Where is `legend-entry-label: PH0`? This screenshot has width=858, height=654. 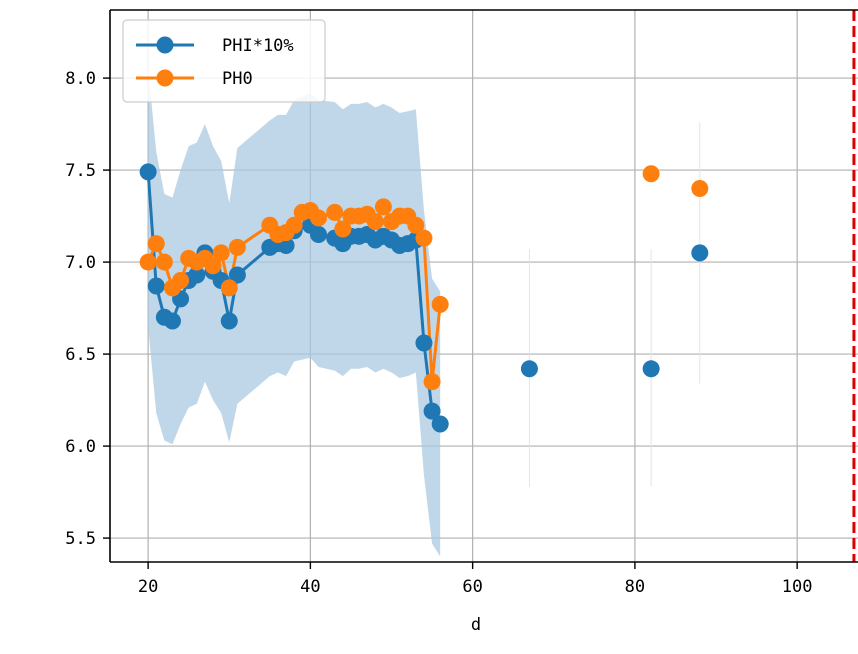
legend-entry-label: PH0 is located at coordinates (237, 79).